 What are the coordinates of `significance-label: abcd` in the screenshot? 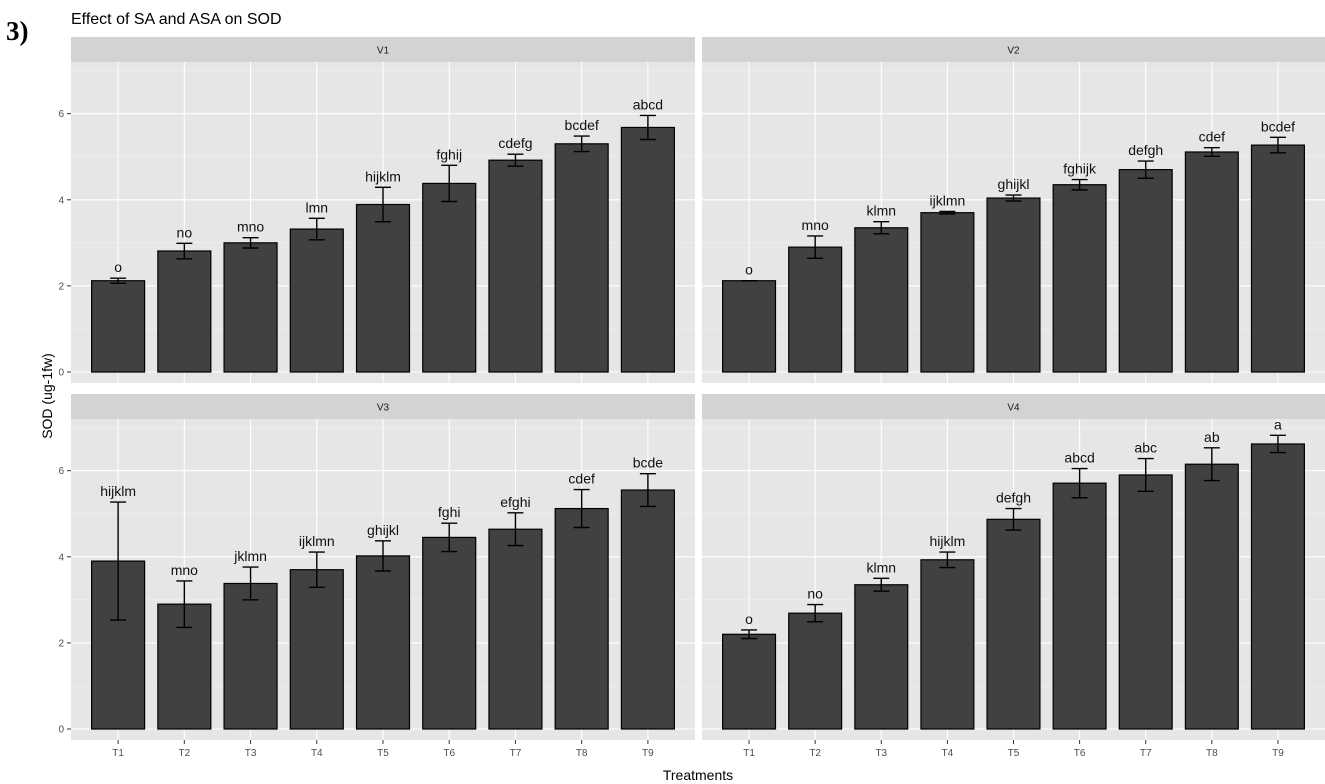 It's located at (1079, 458).